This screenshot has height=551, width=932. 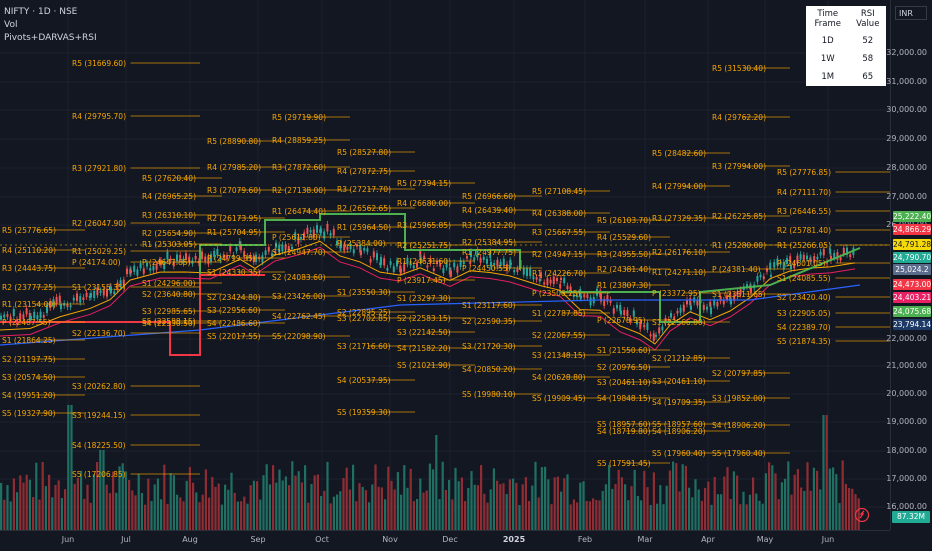 What do you see at coordinates (11, 25) in the screenshot?
I see `volume-indicator-label: Vol` at bounding box center [11, 25].